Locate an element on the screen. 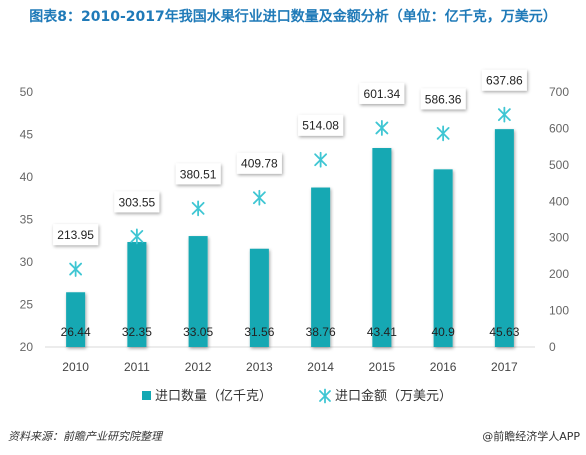 Image resolution: width=586 pixels, height=455 pixels. x-tick-label: 2016 is located at coordinates (443, 367).